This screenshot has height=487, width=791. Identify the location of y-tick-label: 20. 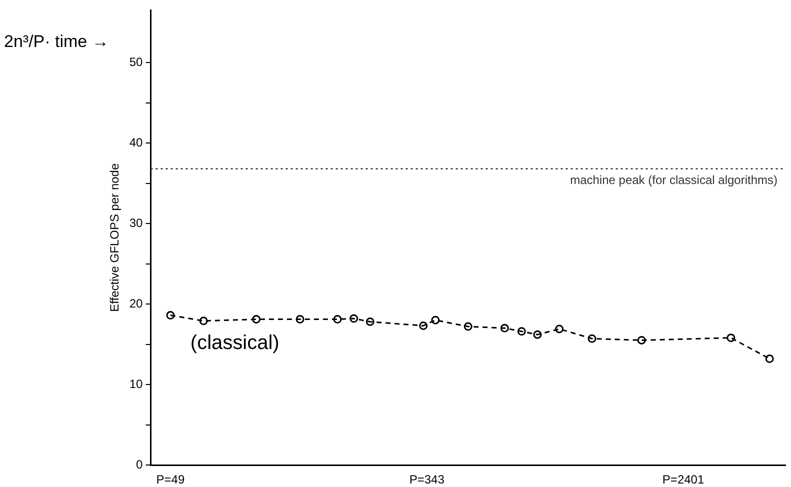
(136, 303).